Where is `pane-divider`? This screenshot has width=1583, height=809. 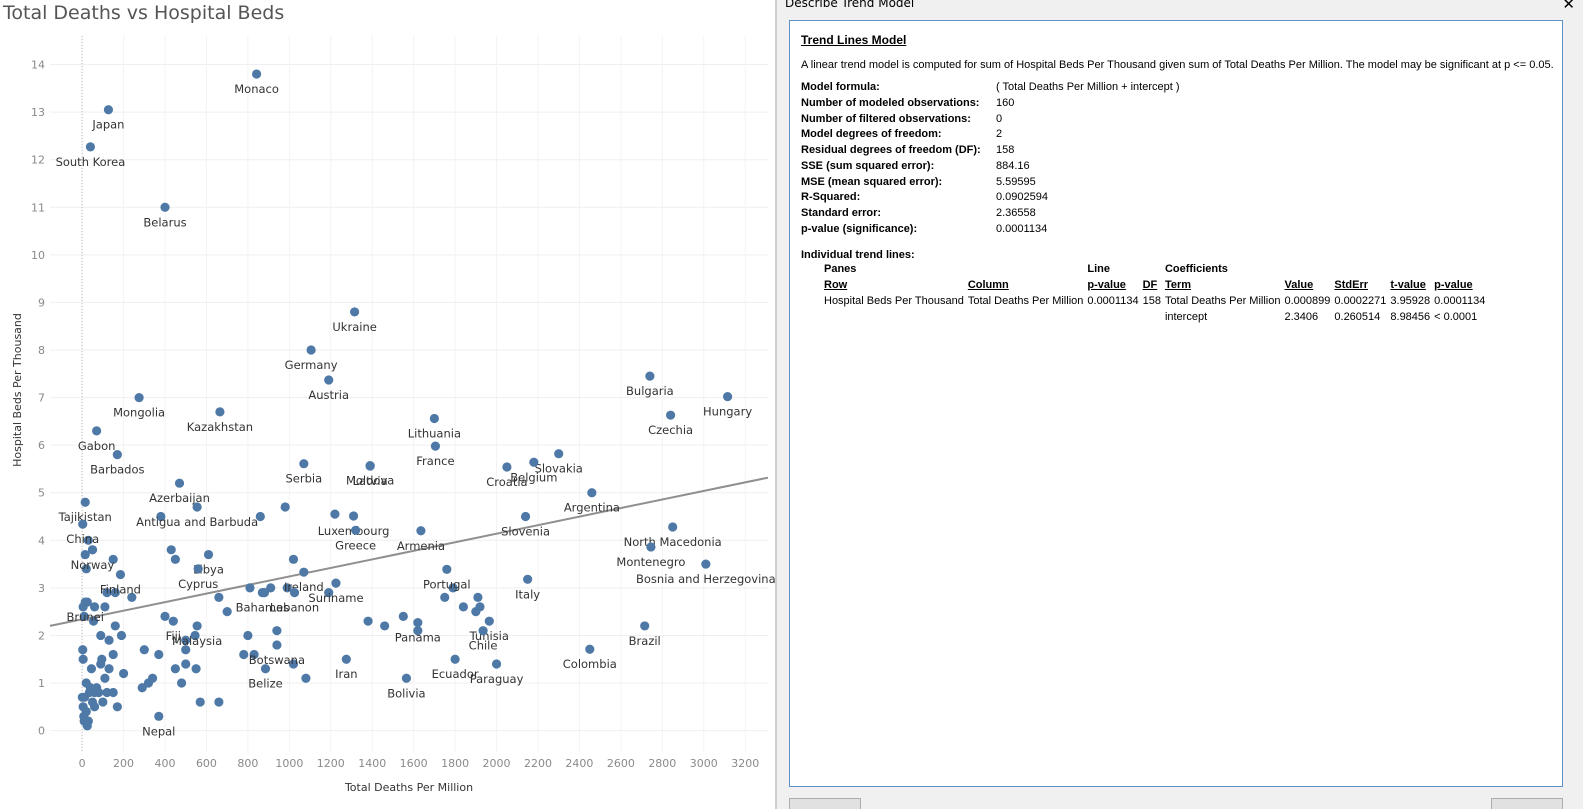 pane-divider is located at coordinates (776, 404).